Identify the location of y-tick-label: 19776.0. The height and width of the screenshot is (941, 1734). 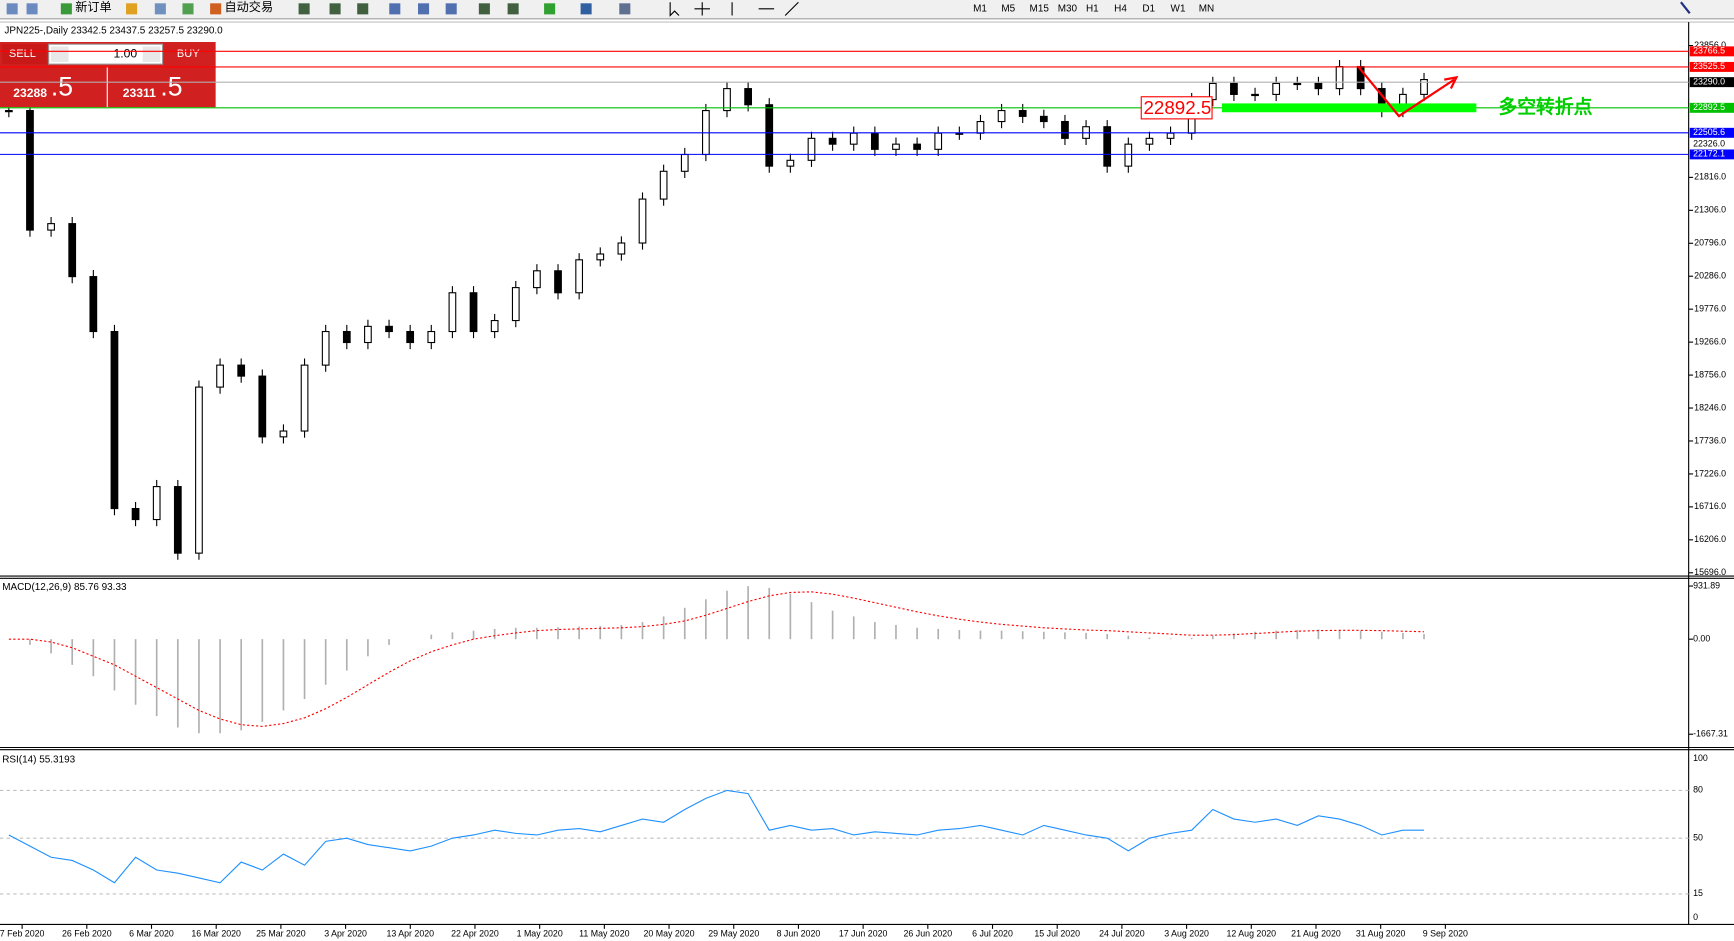
(1710, 309).